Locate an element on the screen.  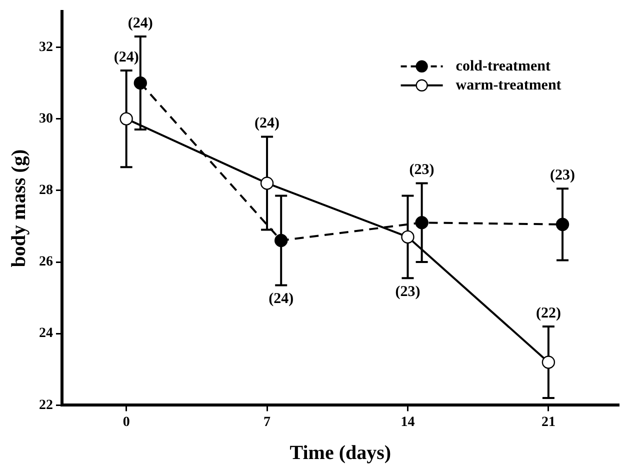
annotation: (22) is located at coordinates (548, 313).